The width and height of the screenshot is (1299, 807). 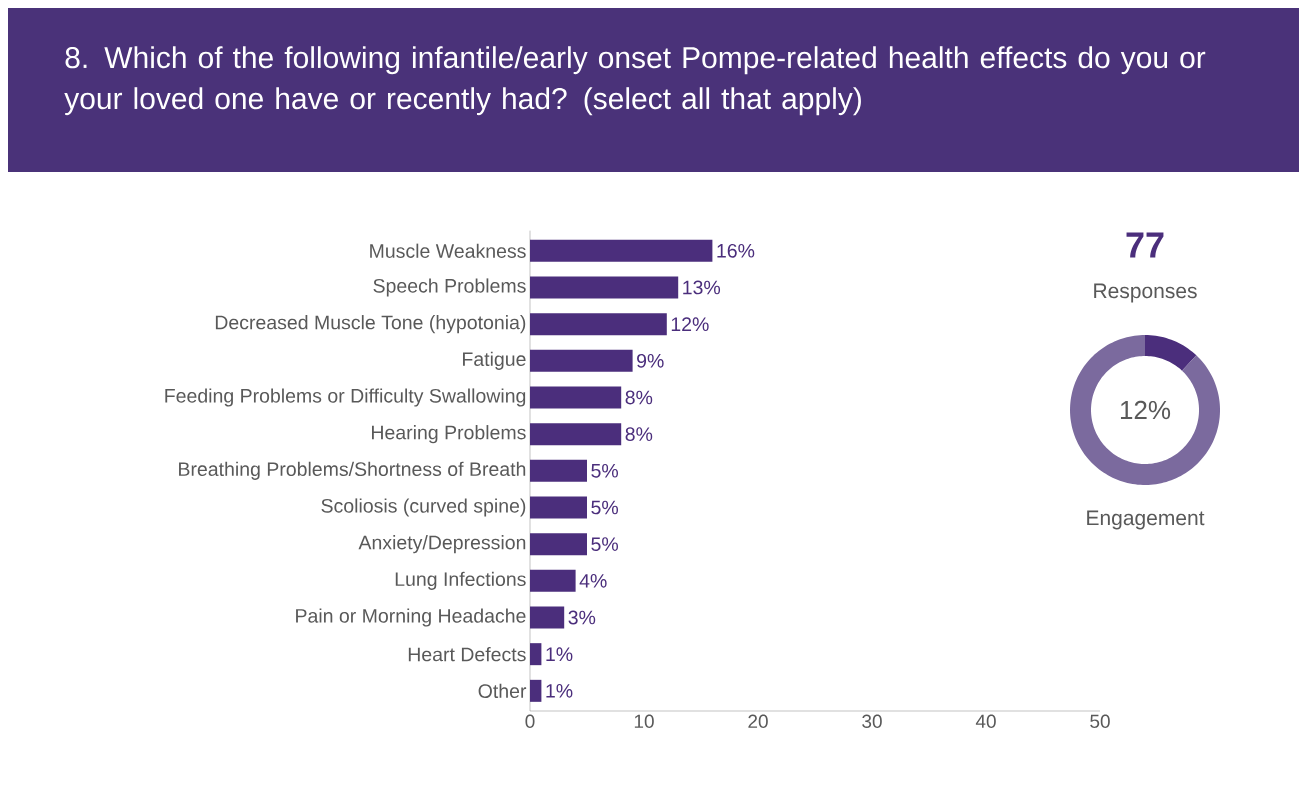 What do you see at coordinates (423, 507) in the screenshot?
I see `y-tick-label: Scoliosis (curved spine)` at bounding box center [423, 507].